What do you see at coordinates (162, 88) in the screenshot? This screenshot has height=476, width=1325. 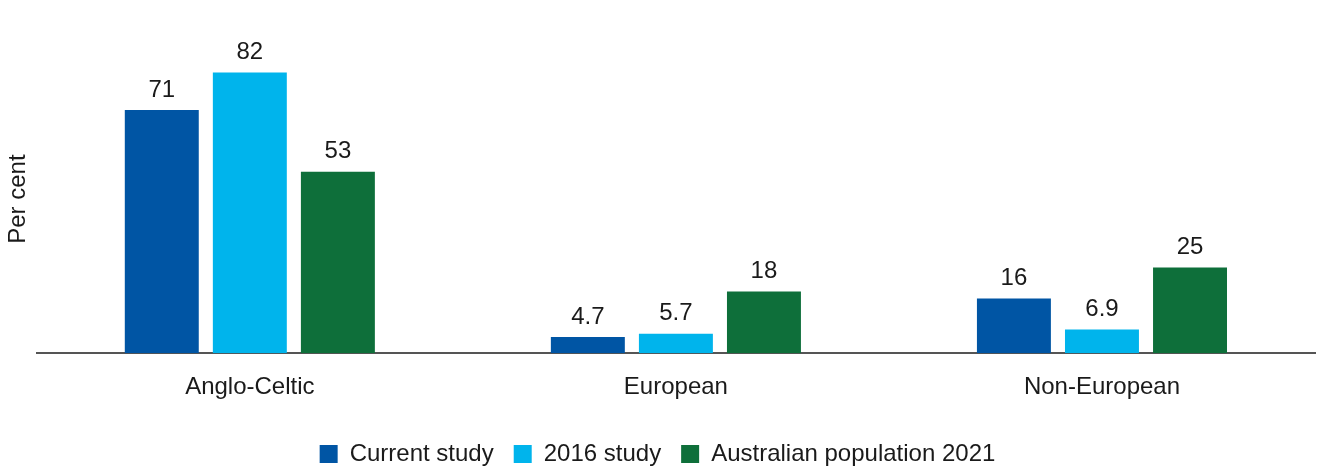 I see `data-label: 71` at bounding box center [162, 88].